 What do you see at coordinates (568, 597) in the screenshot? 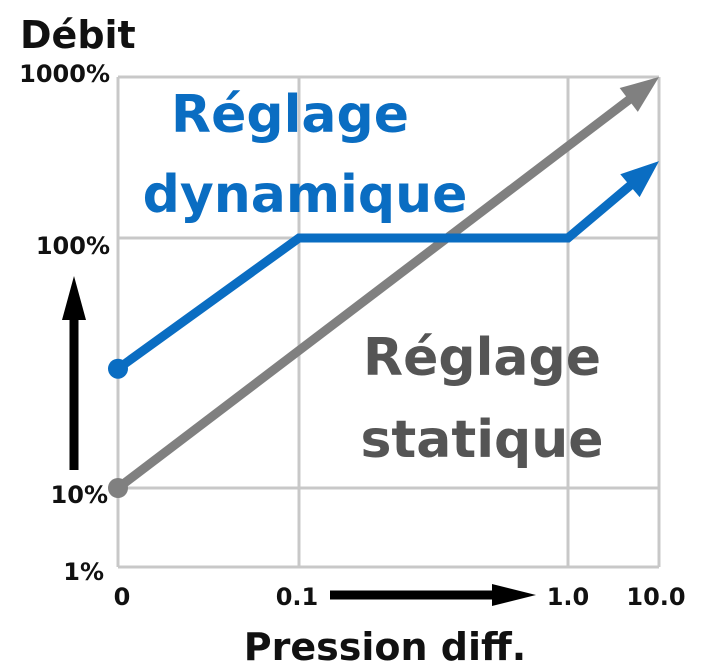
I see `xtick-label: 1.0` at bounding box center [568, 597].